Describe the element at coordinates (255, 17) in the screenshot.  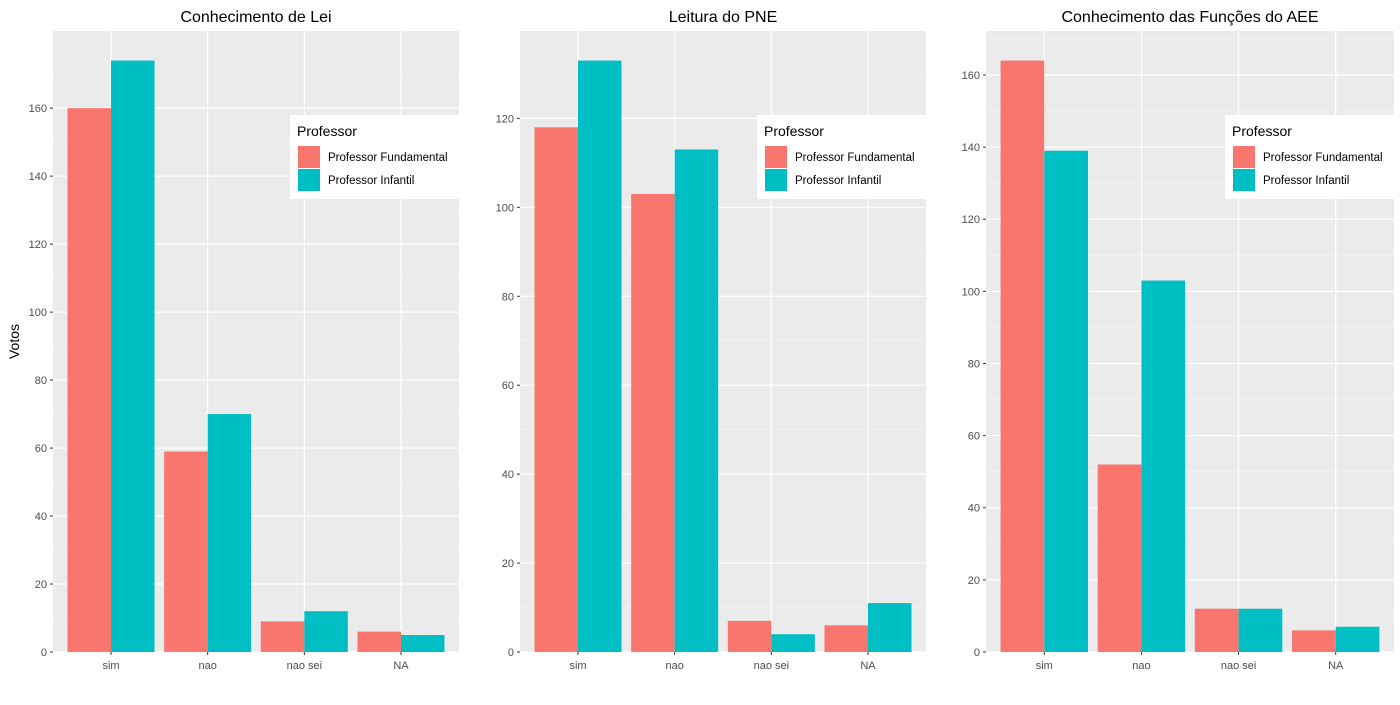
I see `chart-title: Conhecimento de Lei` at that location.